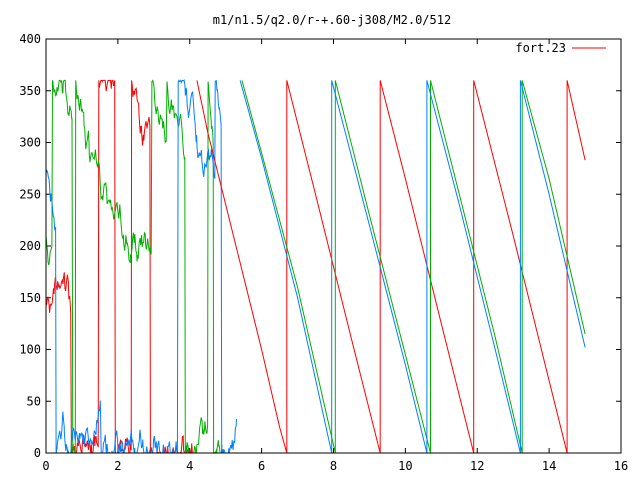  What do you see at coordinates (30, 91) in the screenshot?
I see `y-tick-label: 350` at bounding box center [30, 91].